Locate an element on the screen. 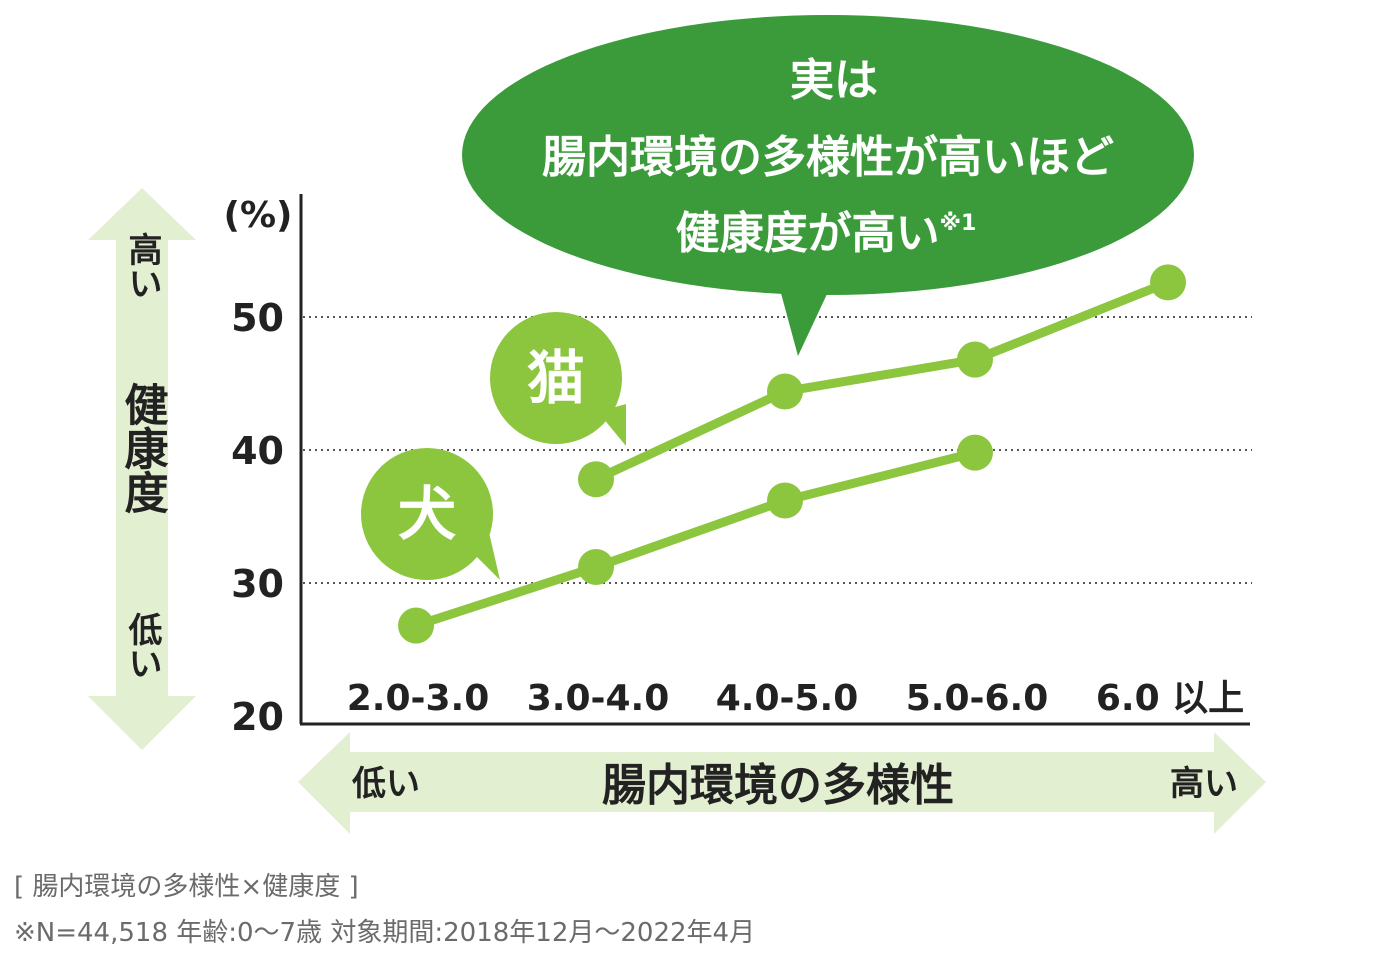 The height and width of the screenshot is (966, 1376). callout-line-2: 腸内環境の多様性が高いほど is located at coordinates (828, 157).